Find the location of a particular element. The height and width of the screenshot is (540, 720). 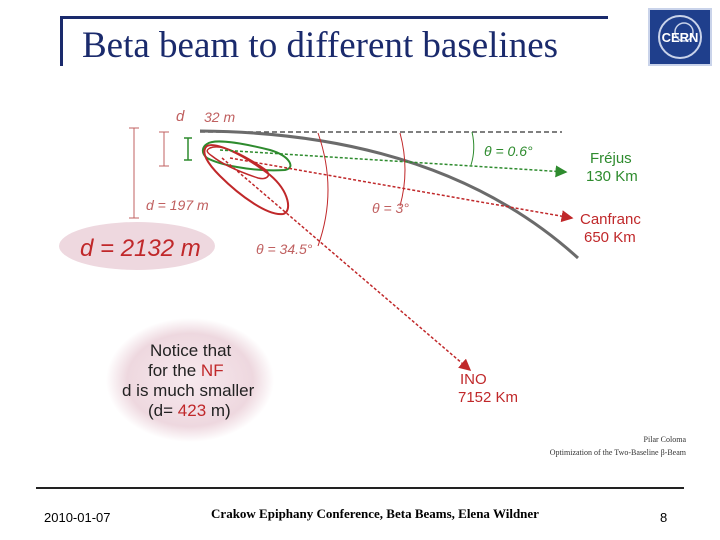

notice-bubble is located at coordinates (190, 380).